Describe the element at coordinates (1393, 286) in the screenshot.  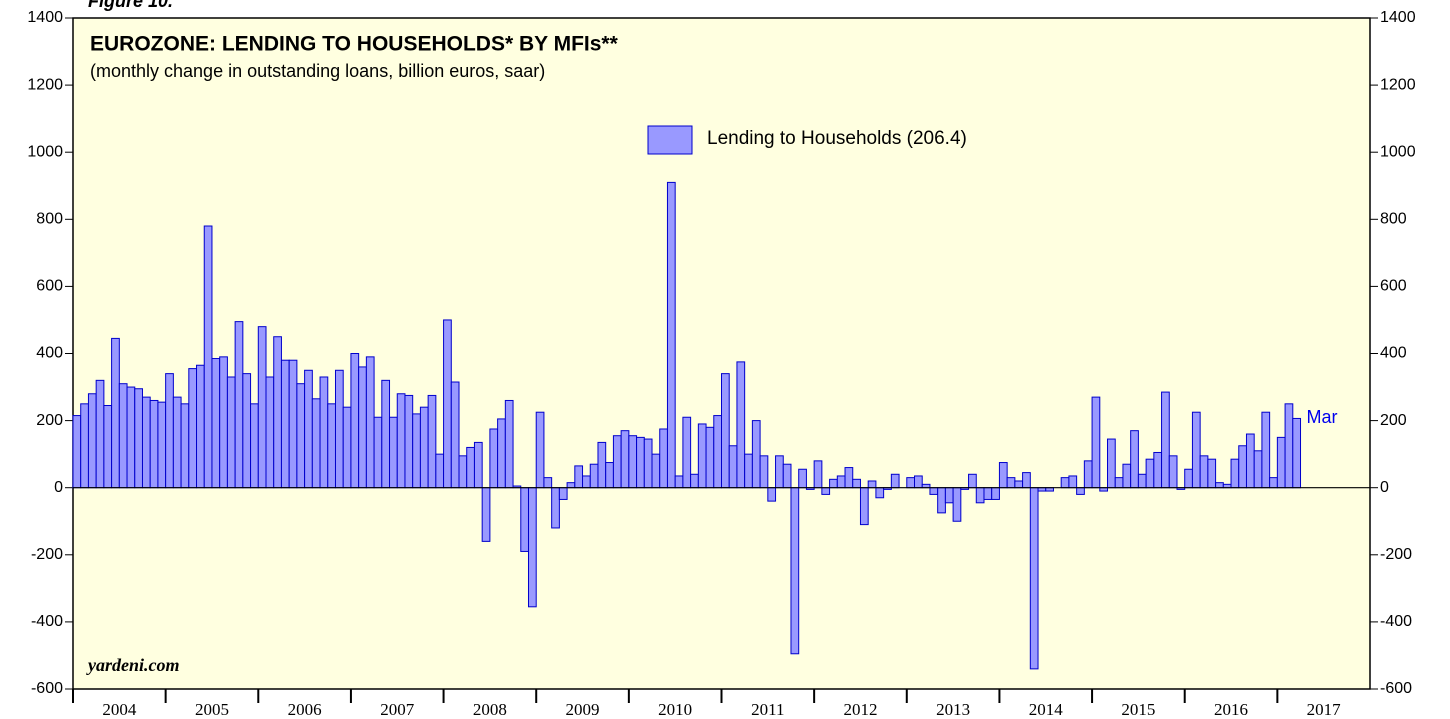
I see `y2-tick-label: 600` at that location.